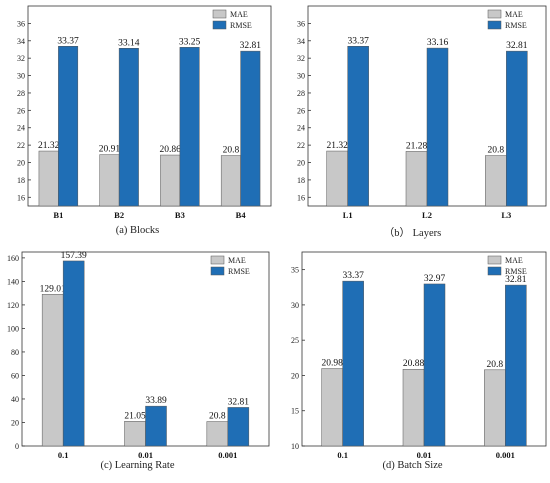  Describe the element at coordinates (21, 23) in the screenshot. I see `y-tick-label: 36` at that location.